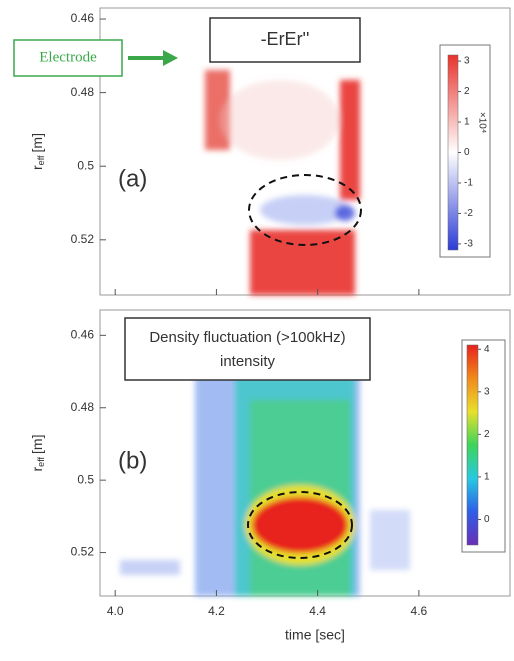  I want to click on panel-label: (a), so click(132, 178).